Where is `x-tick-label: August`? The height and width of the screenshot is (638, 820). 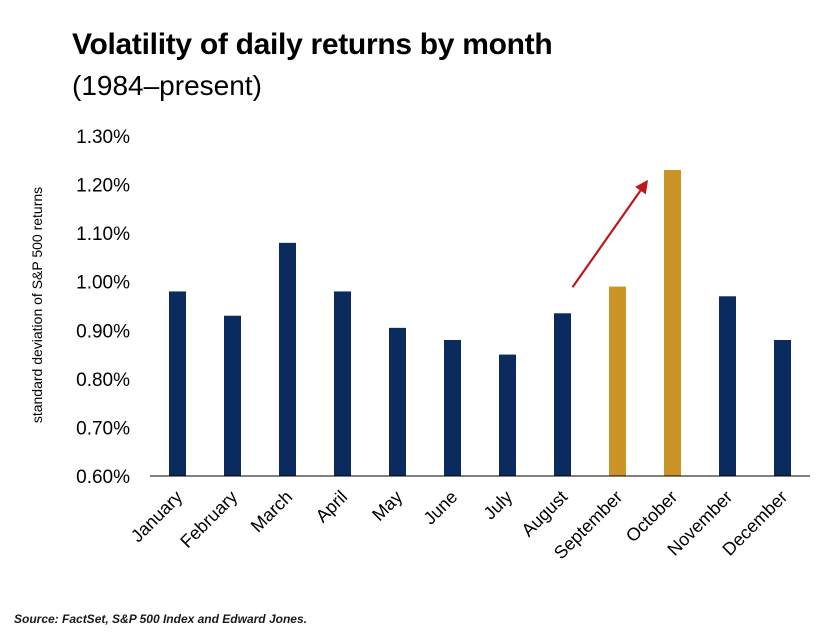
x-tick-label: August is located at coordinates (545, 514).